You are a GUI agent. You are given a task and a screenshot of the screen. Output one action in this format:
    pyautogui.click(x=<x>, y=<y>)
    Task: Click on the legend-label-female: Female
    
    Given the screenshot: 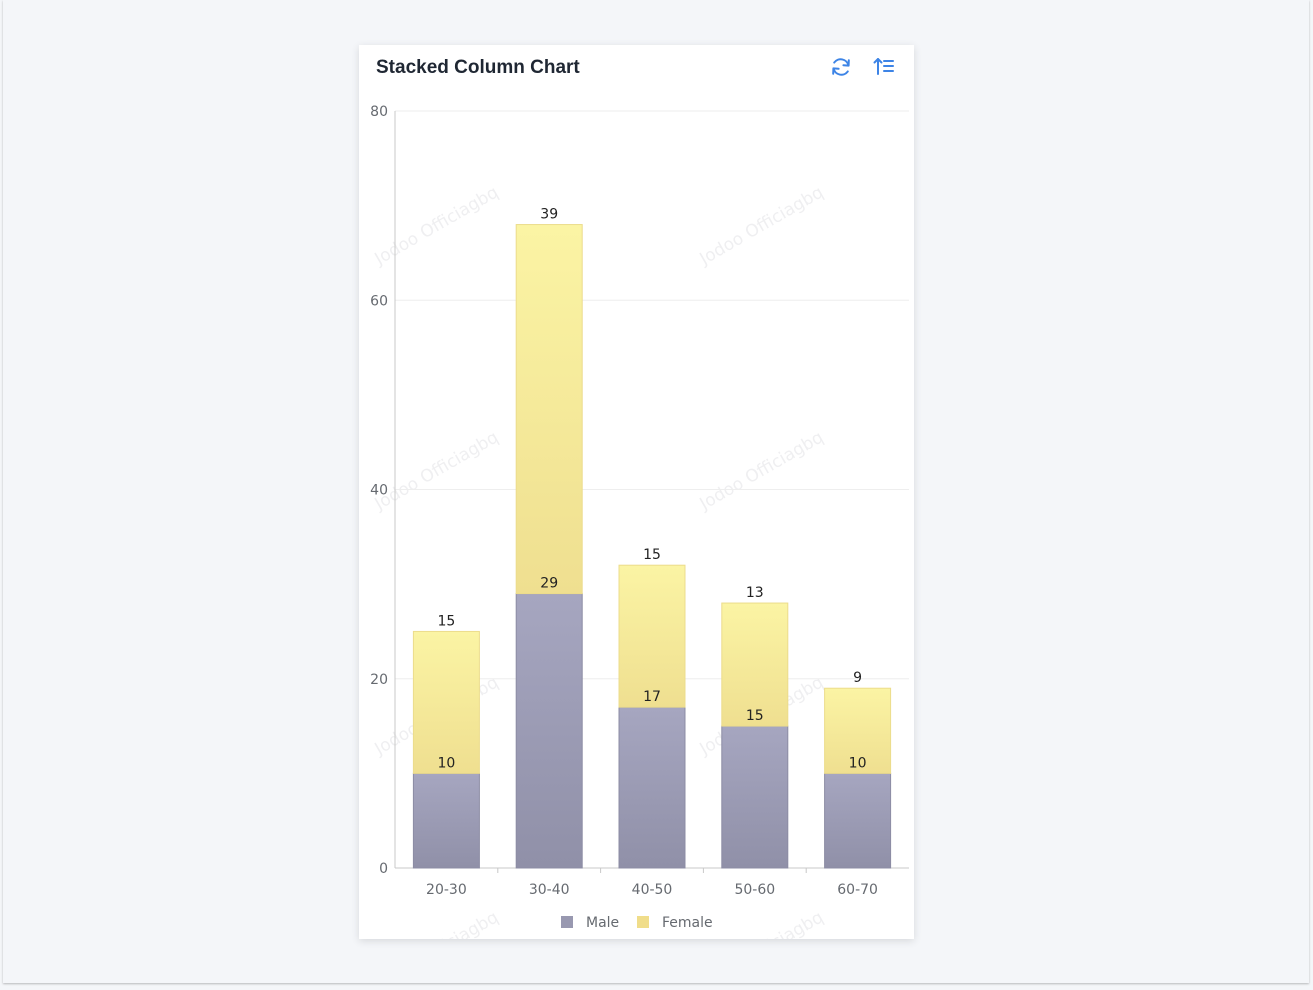 What is the action you would take?
    pyautogui.click(x=687, y=923)
    